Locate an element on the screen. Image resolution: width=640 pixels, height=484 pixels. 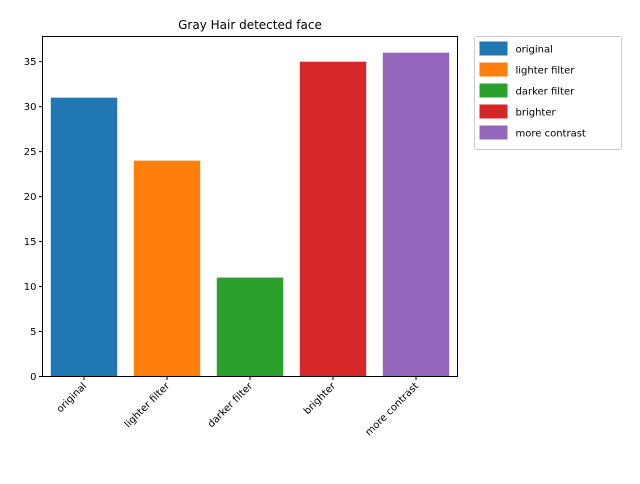
y-tick-label: 0 is located at coordinates (33, 377).